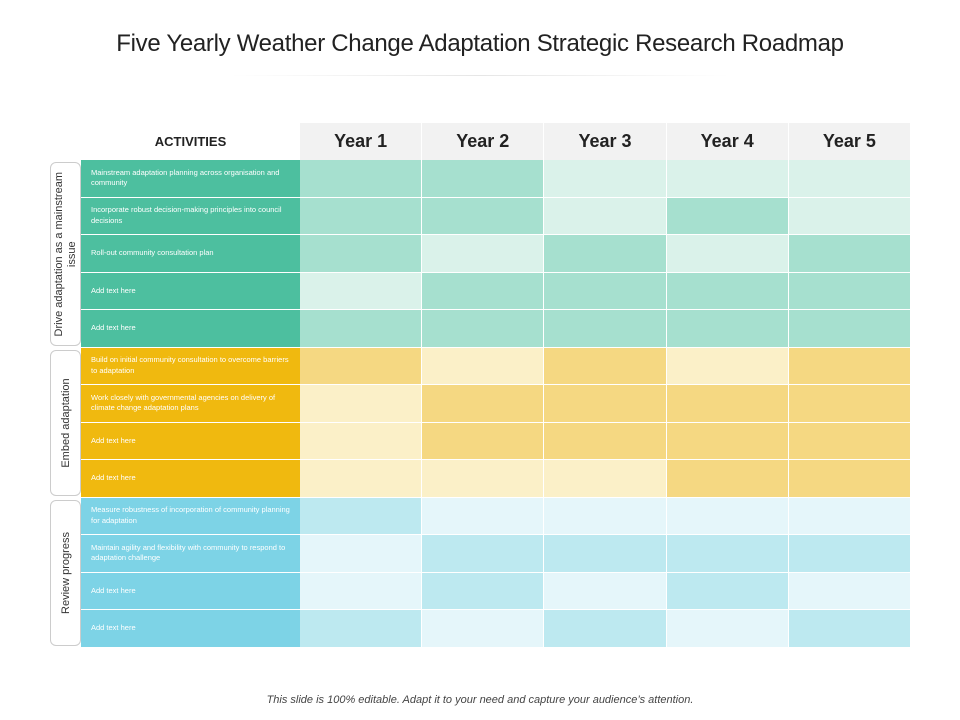 Image resolution: width=960 pixels, height=720 pixels. I want to click on activities-header: ACTIVITIES, so click(190, 141).